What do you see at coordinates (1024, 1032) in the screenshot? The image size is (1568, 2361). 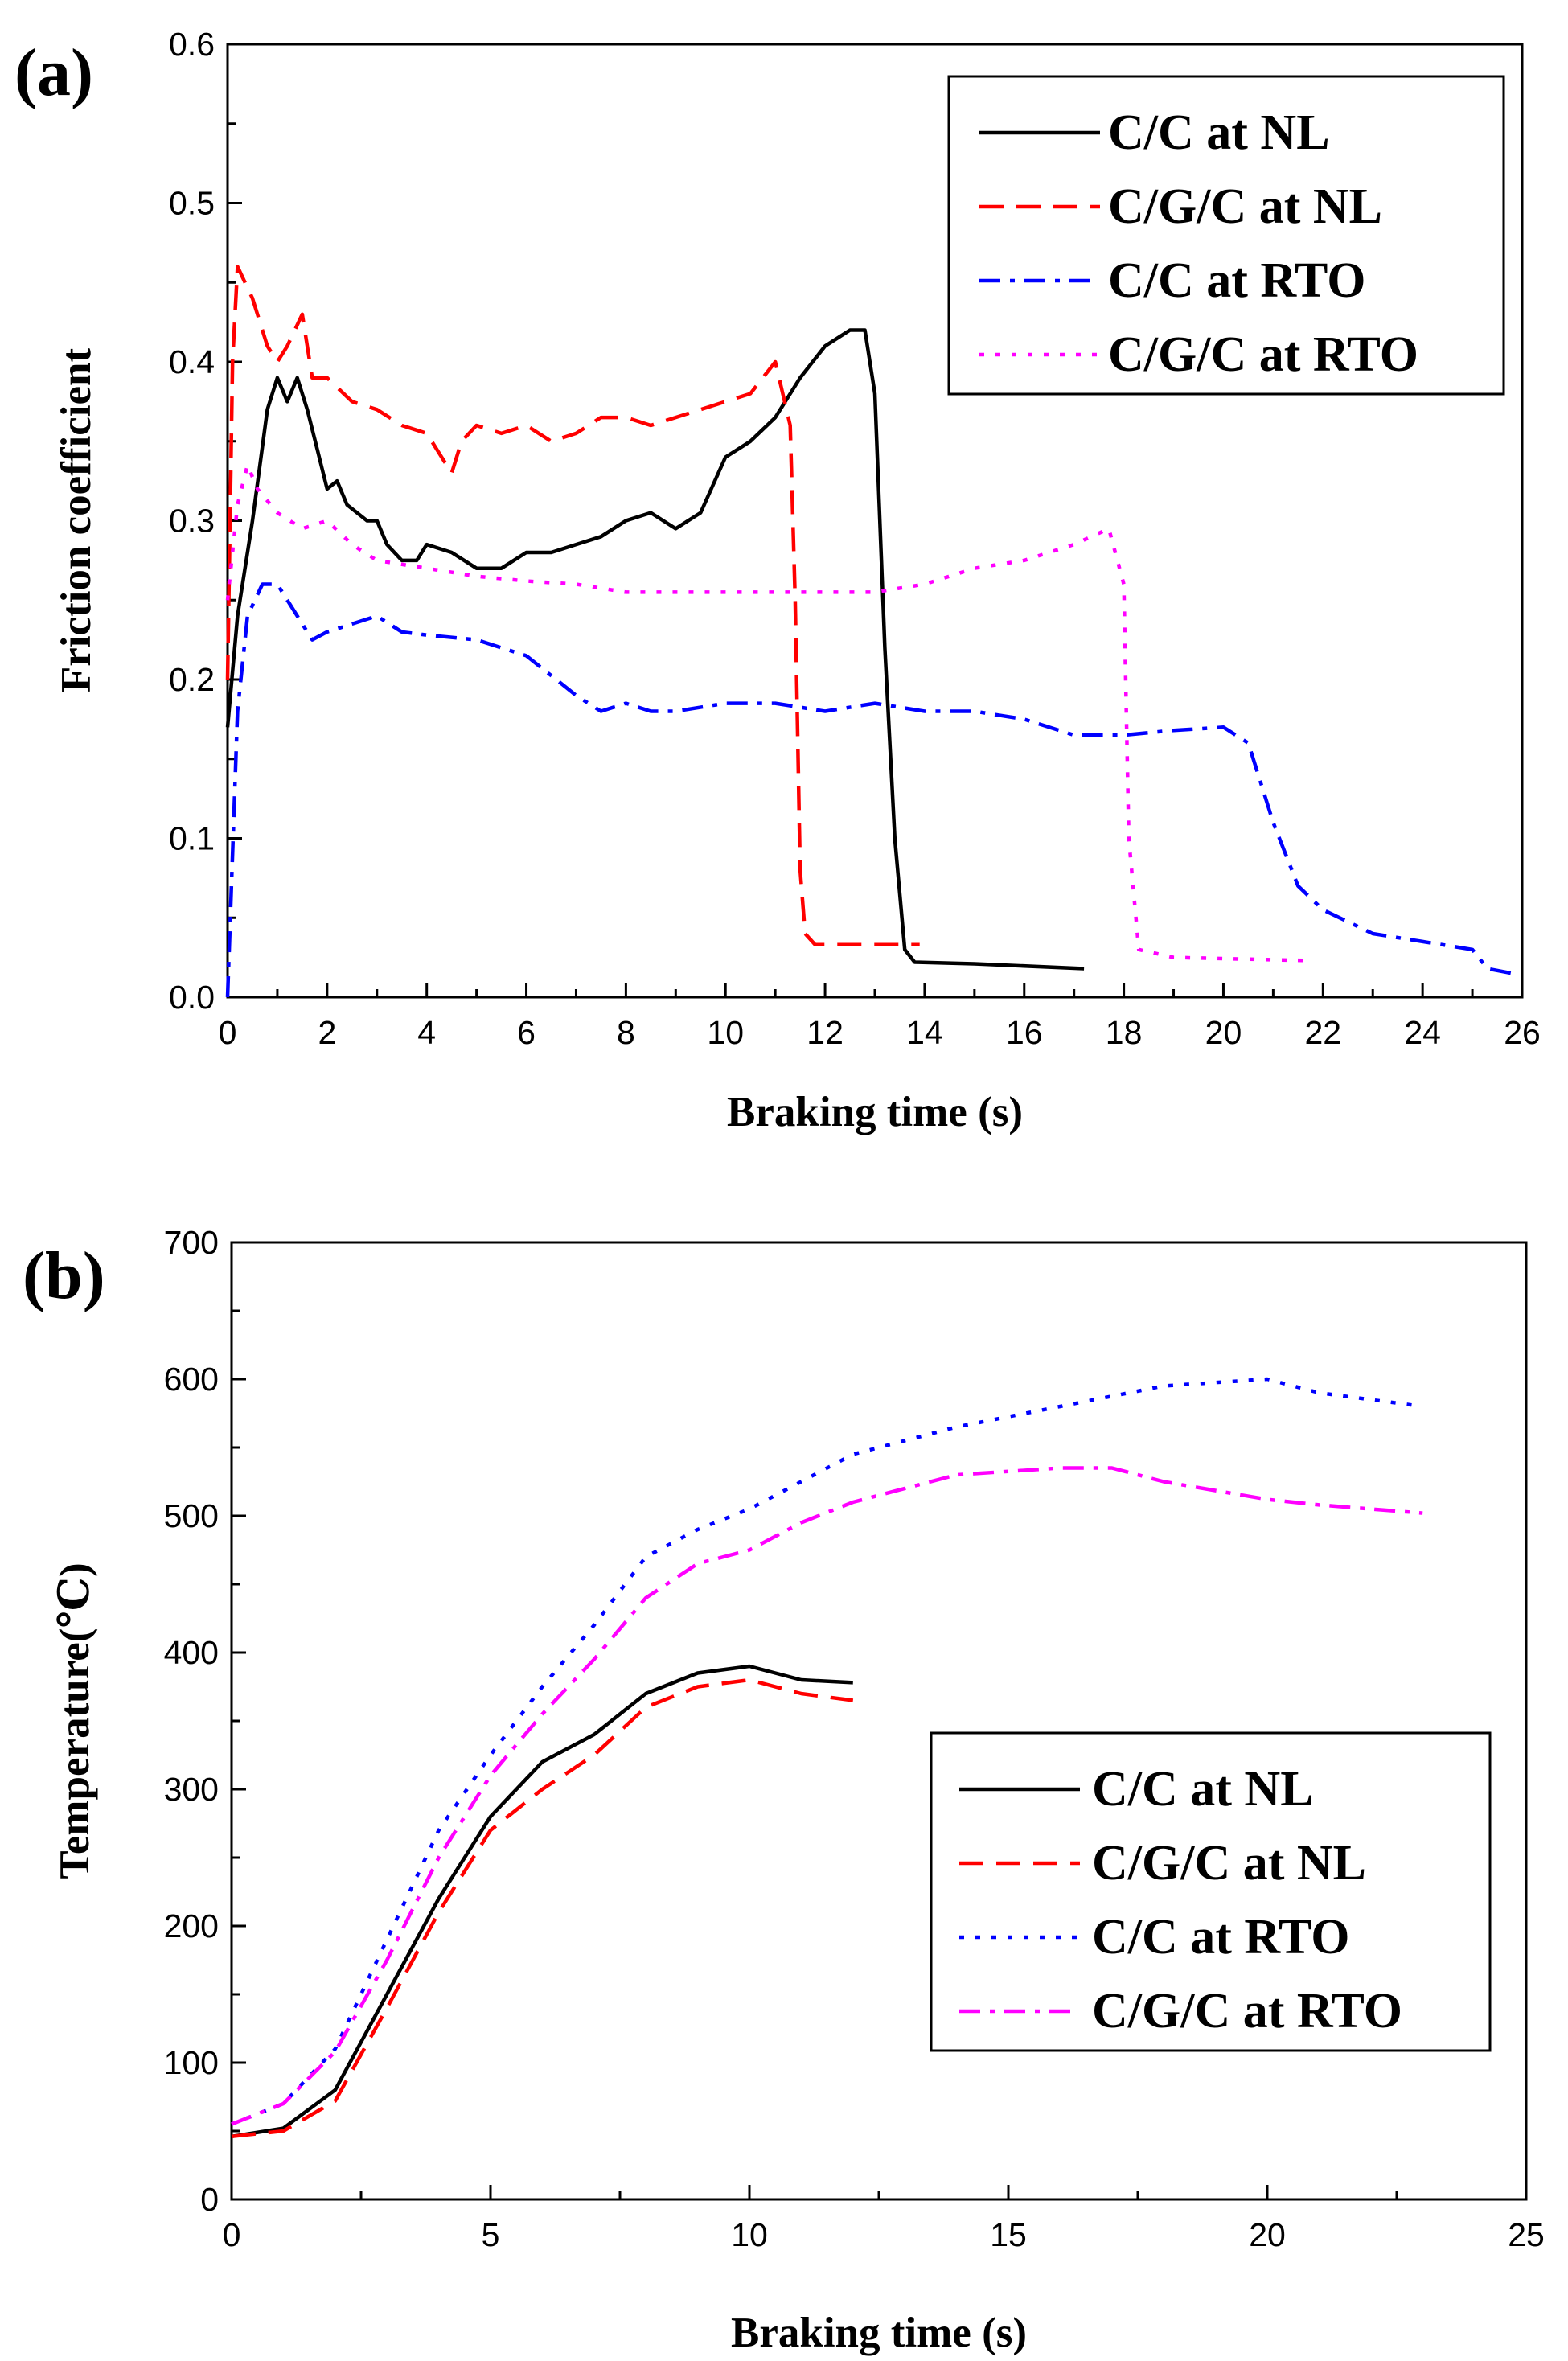 I see `x-tick-label: 16` at bounding box center [1024, 1032].